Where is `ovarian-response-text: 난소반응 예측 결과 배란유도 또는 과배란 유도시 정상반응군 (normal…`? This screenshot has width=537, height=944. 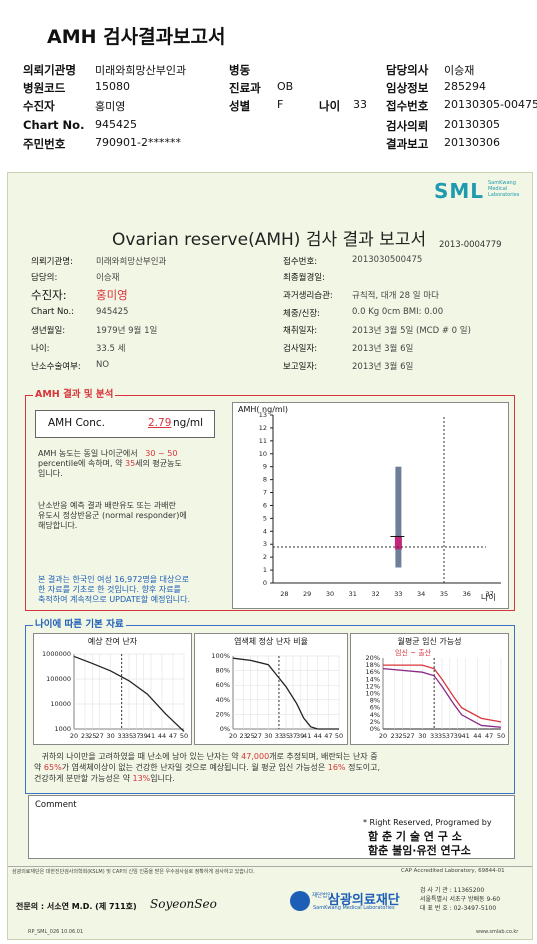 ovarian-response-text: 난소반응 예측 결과 배란유도 또는 과배란 유도시 정상반응군 (normal… is located at coordinates (112, 515).